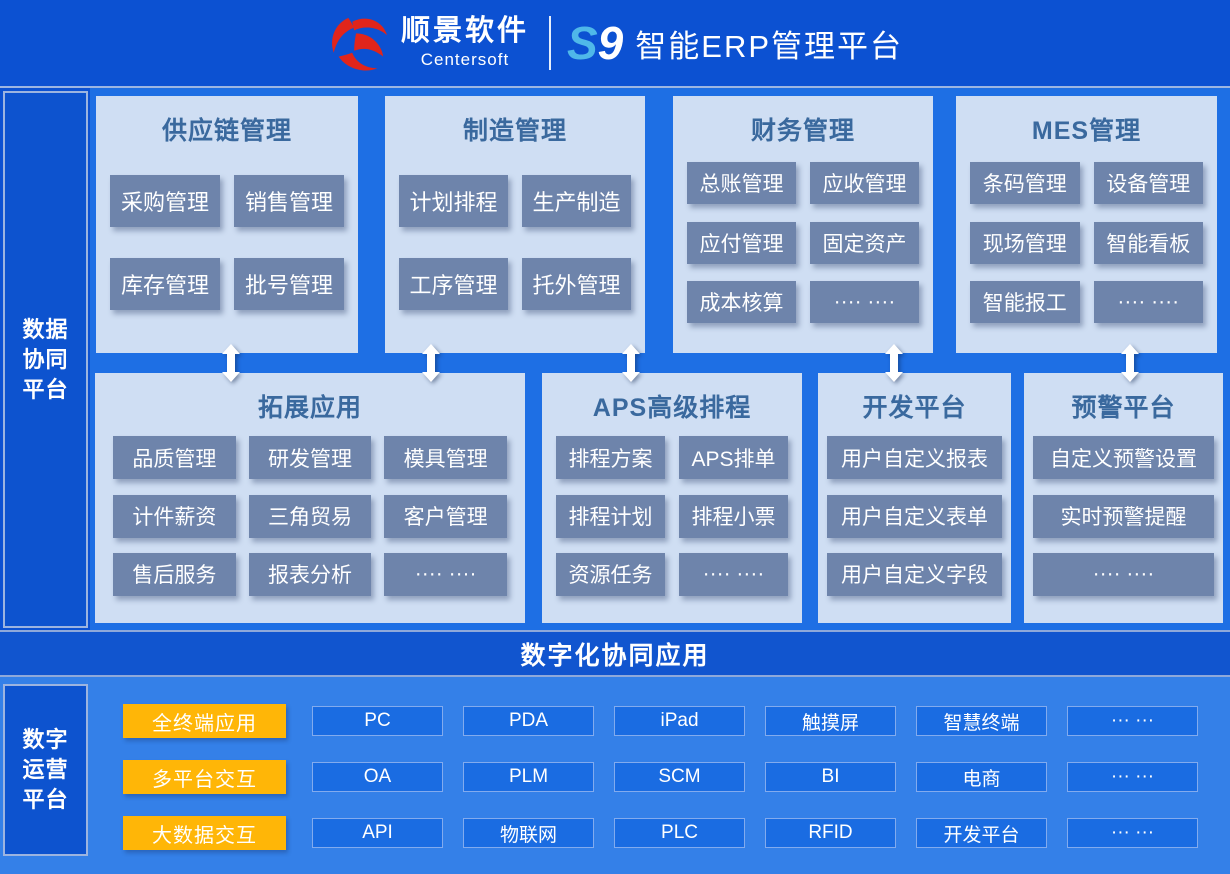 Image resolution: width=1230 pixels, height=874 pixels. I want to click on category-tag-button: 全终端应用, so click(204, 721).